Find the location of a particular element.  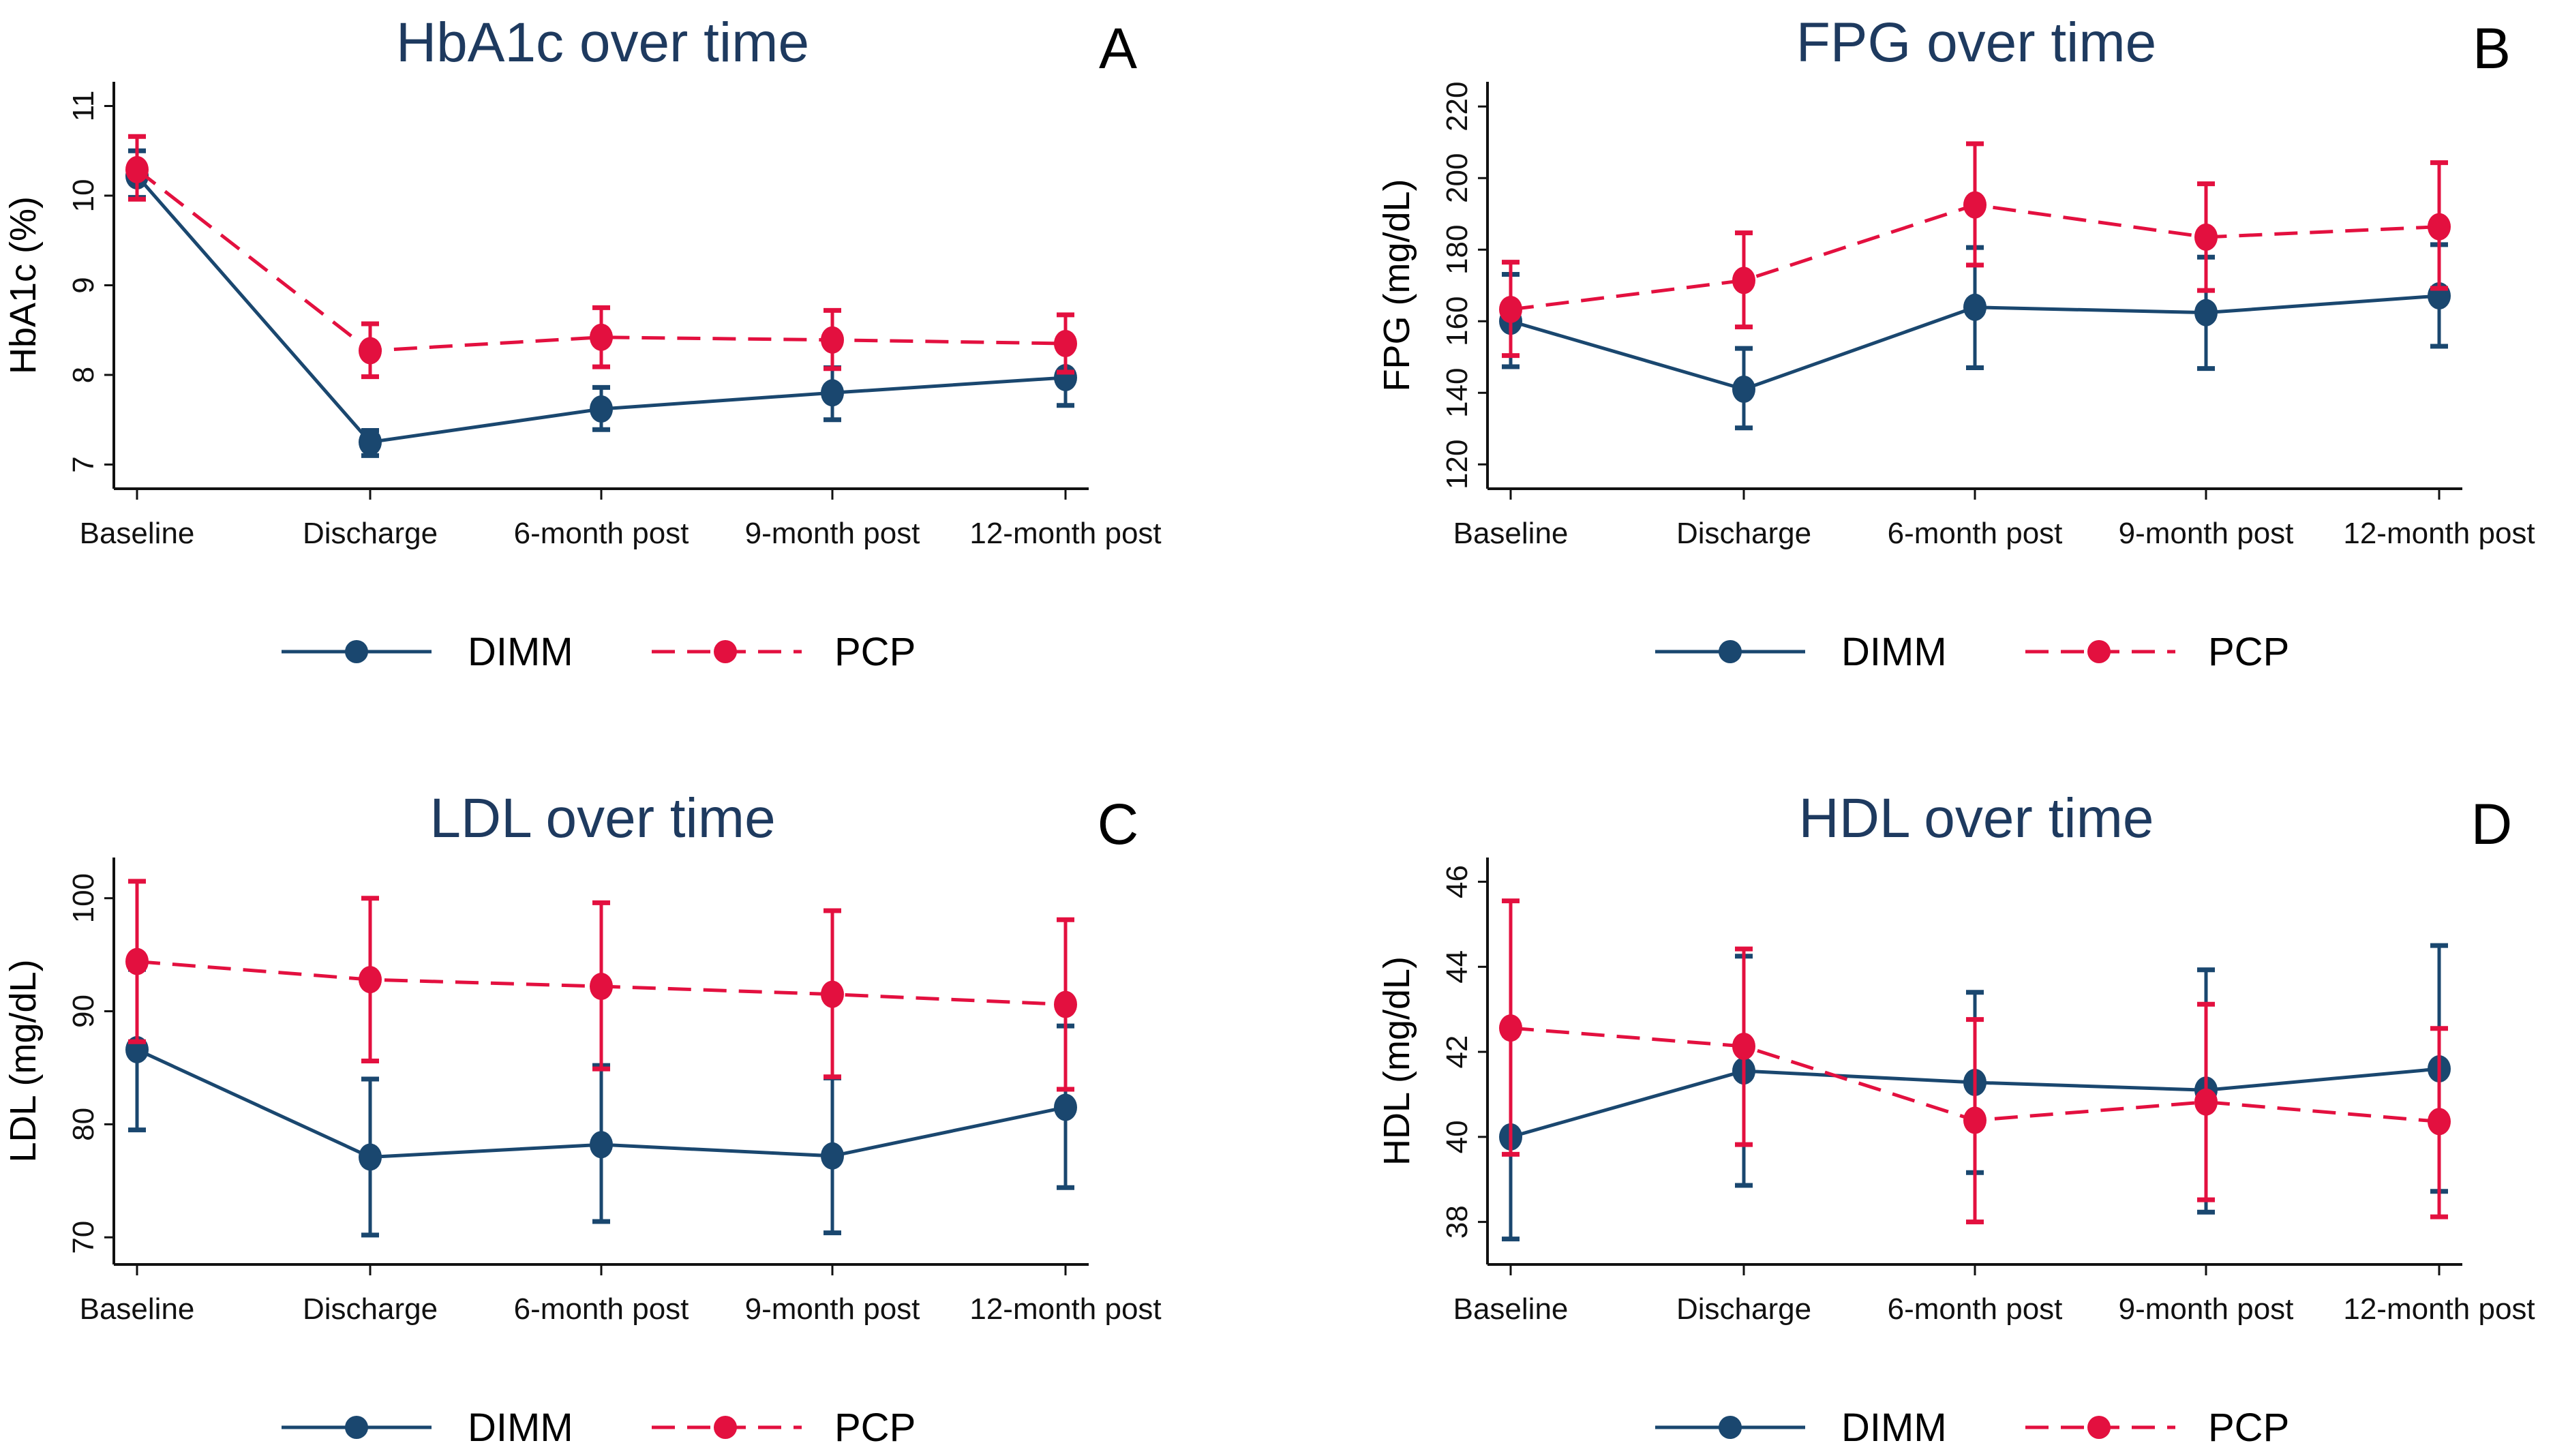

y-tick-label: 8 is located at coordinates (83, 375).